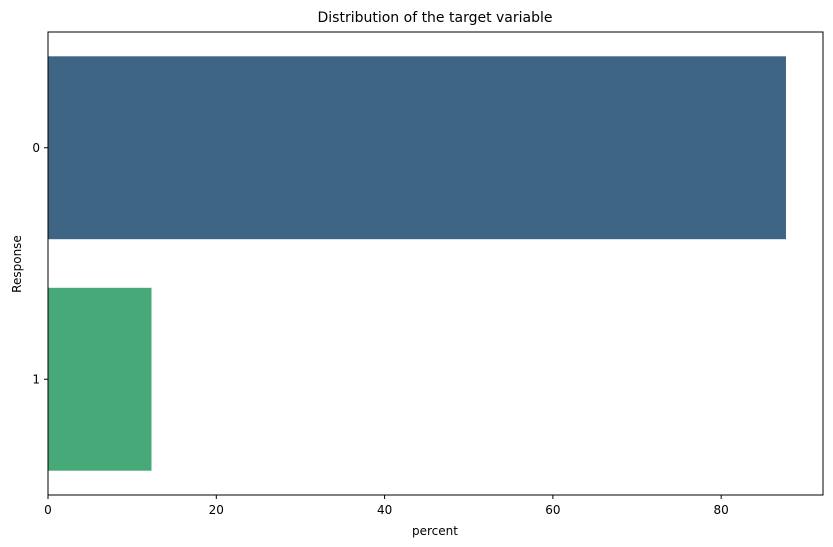 The height and width of the screenshot is (547, 833). I want to click on x-tick-label-60: 60, so click(552, 510).